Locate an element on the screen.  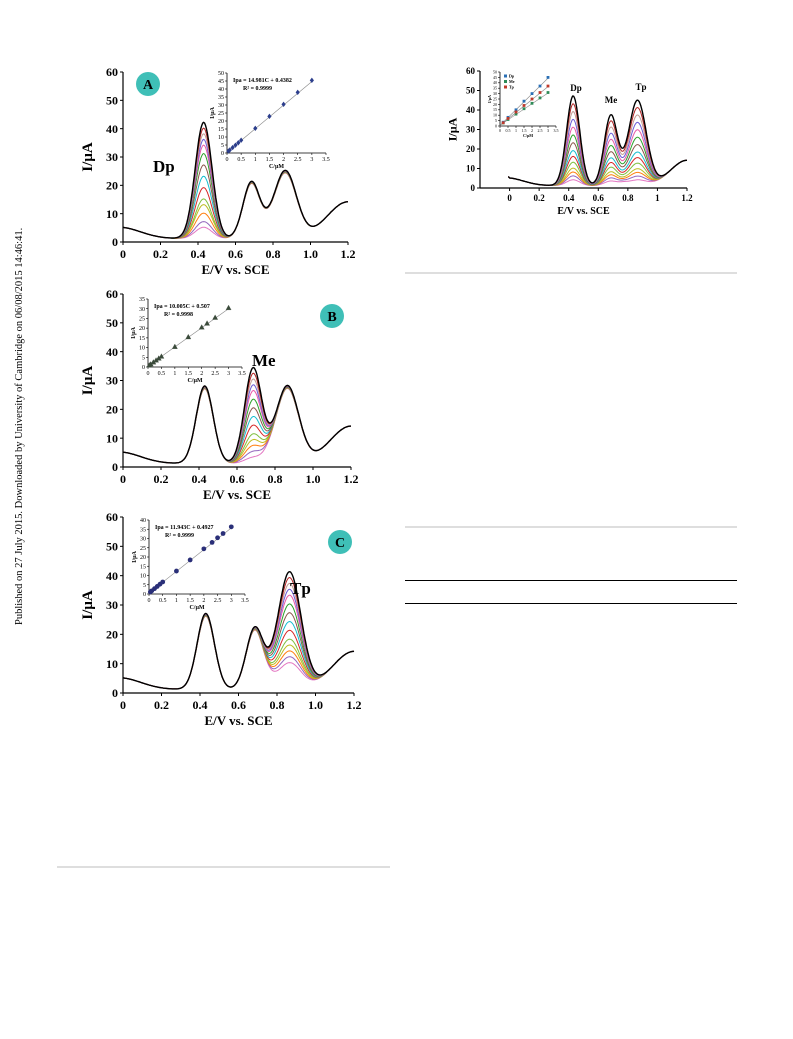
panel-badge-label: A is located at coordinates (148, 85).